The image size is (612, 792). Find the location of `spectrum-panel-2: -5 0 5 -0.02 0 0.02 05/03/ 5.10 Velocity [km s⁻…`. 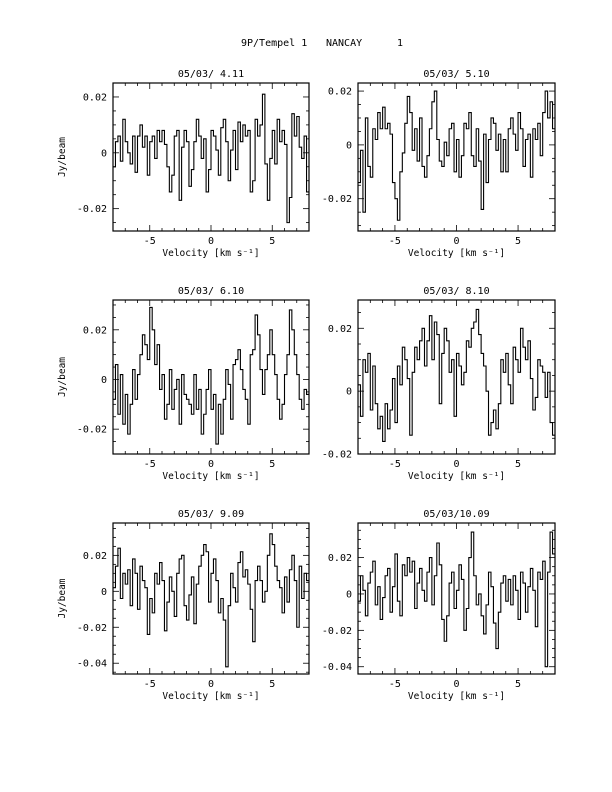

spectrum-panel-2: -5 0 5 -0.02 0 0.02 05/03/ 5.10 Velocity [km s⁻… is located at coordinates (439, 164).